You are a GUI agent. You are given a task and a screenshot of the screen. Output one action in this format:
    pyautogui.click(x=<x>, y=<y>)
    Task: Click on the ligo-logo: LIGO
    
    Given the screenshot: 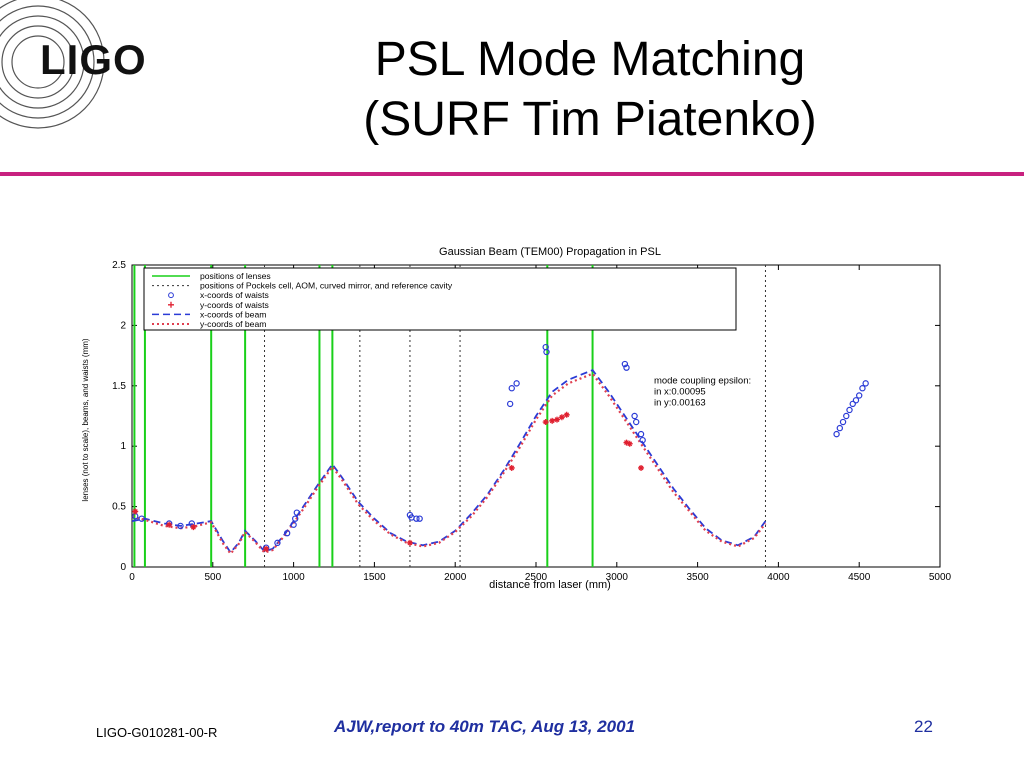 What is the action you would take?
    pyautogui.click(x=85, y=65)
    